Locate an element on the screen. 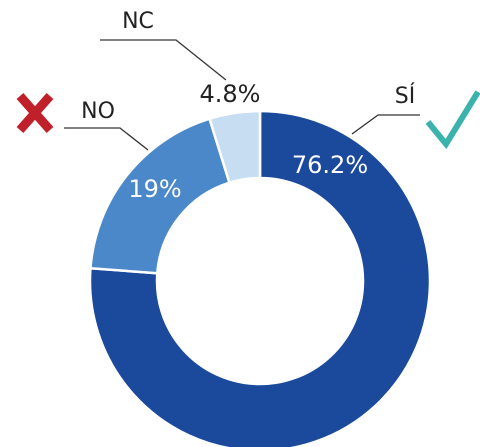 Image resolution: width=480 pixels, height=447 pixels. category-label: NO is located at coordinates (98, 111).